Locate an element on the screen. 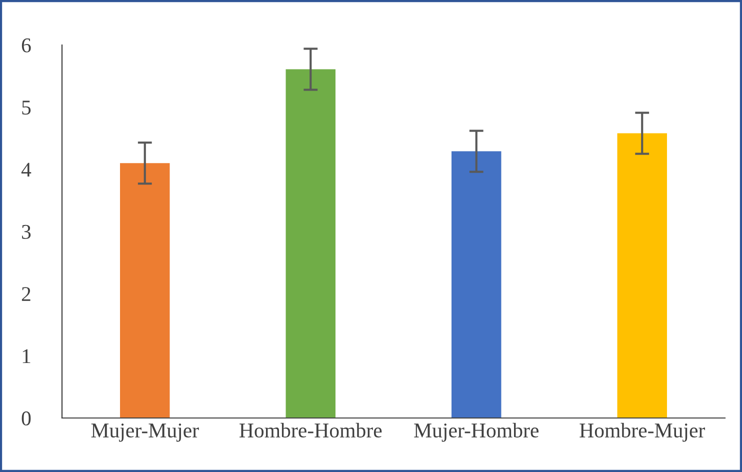  y-tick-label: 5 is located at coordinates (26, 107).